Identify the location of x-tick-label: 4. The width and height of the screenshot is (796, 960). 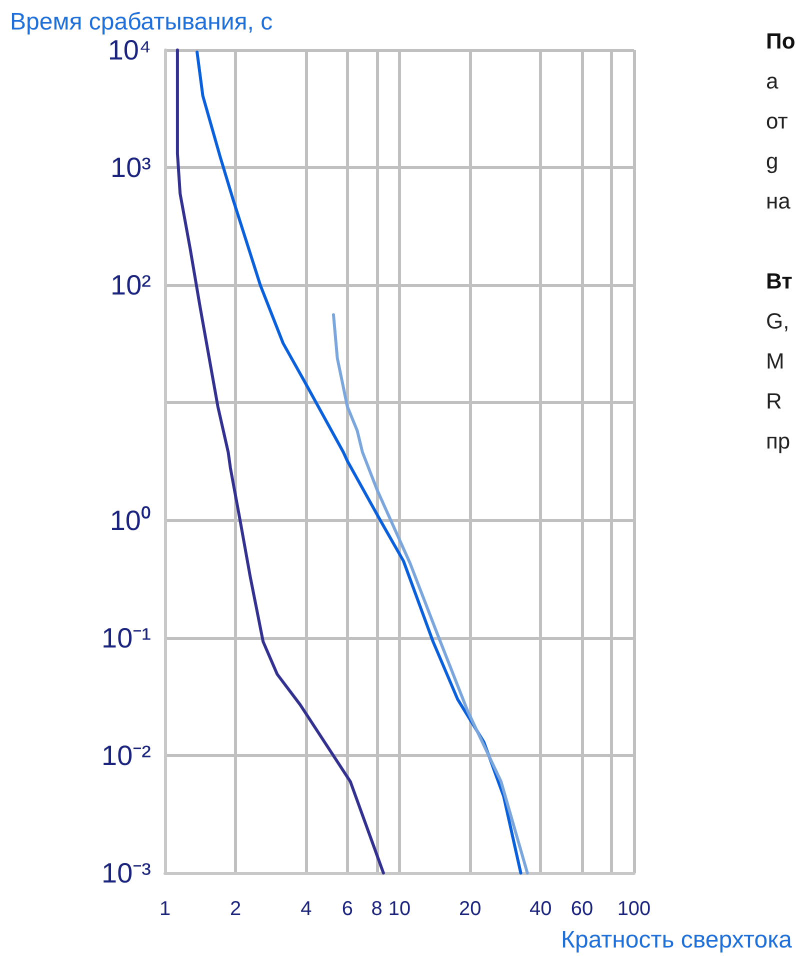
(306, 909).